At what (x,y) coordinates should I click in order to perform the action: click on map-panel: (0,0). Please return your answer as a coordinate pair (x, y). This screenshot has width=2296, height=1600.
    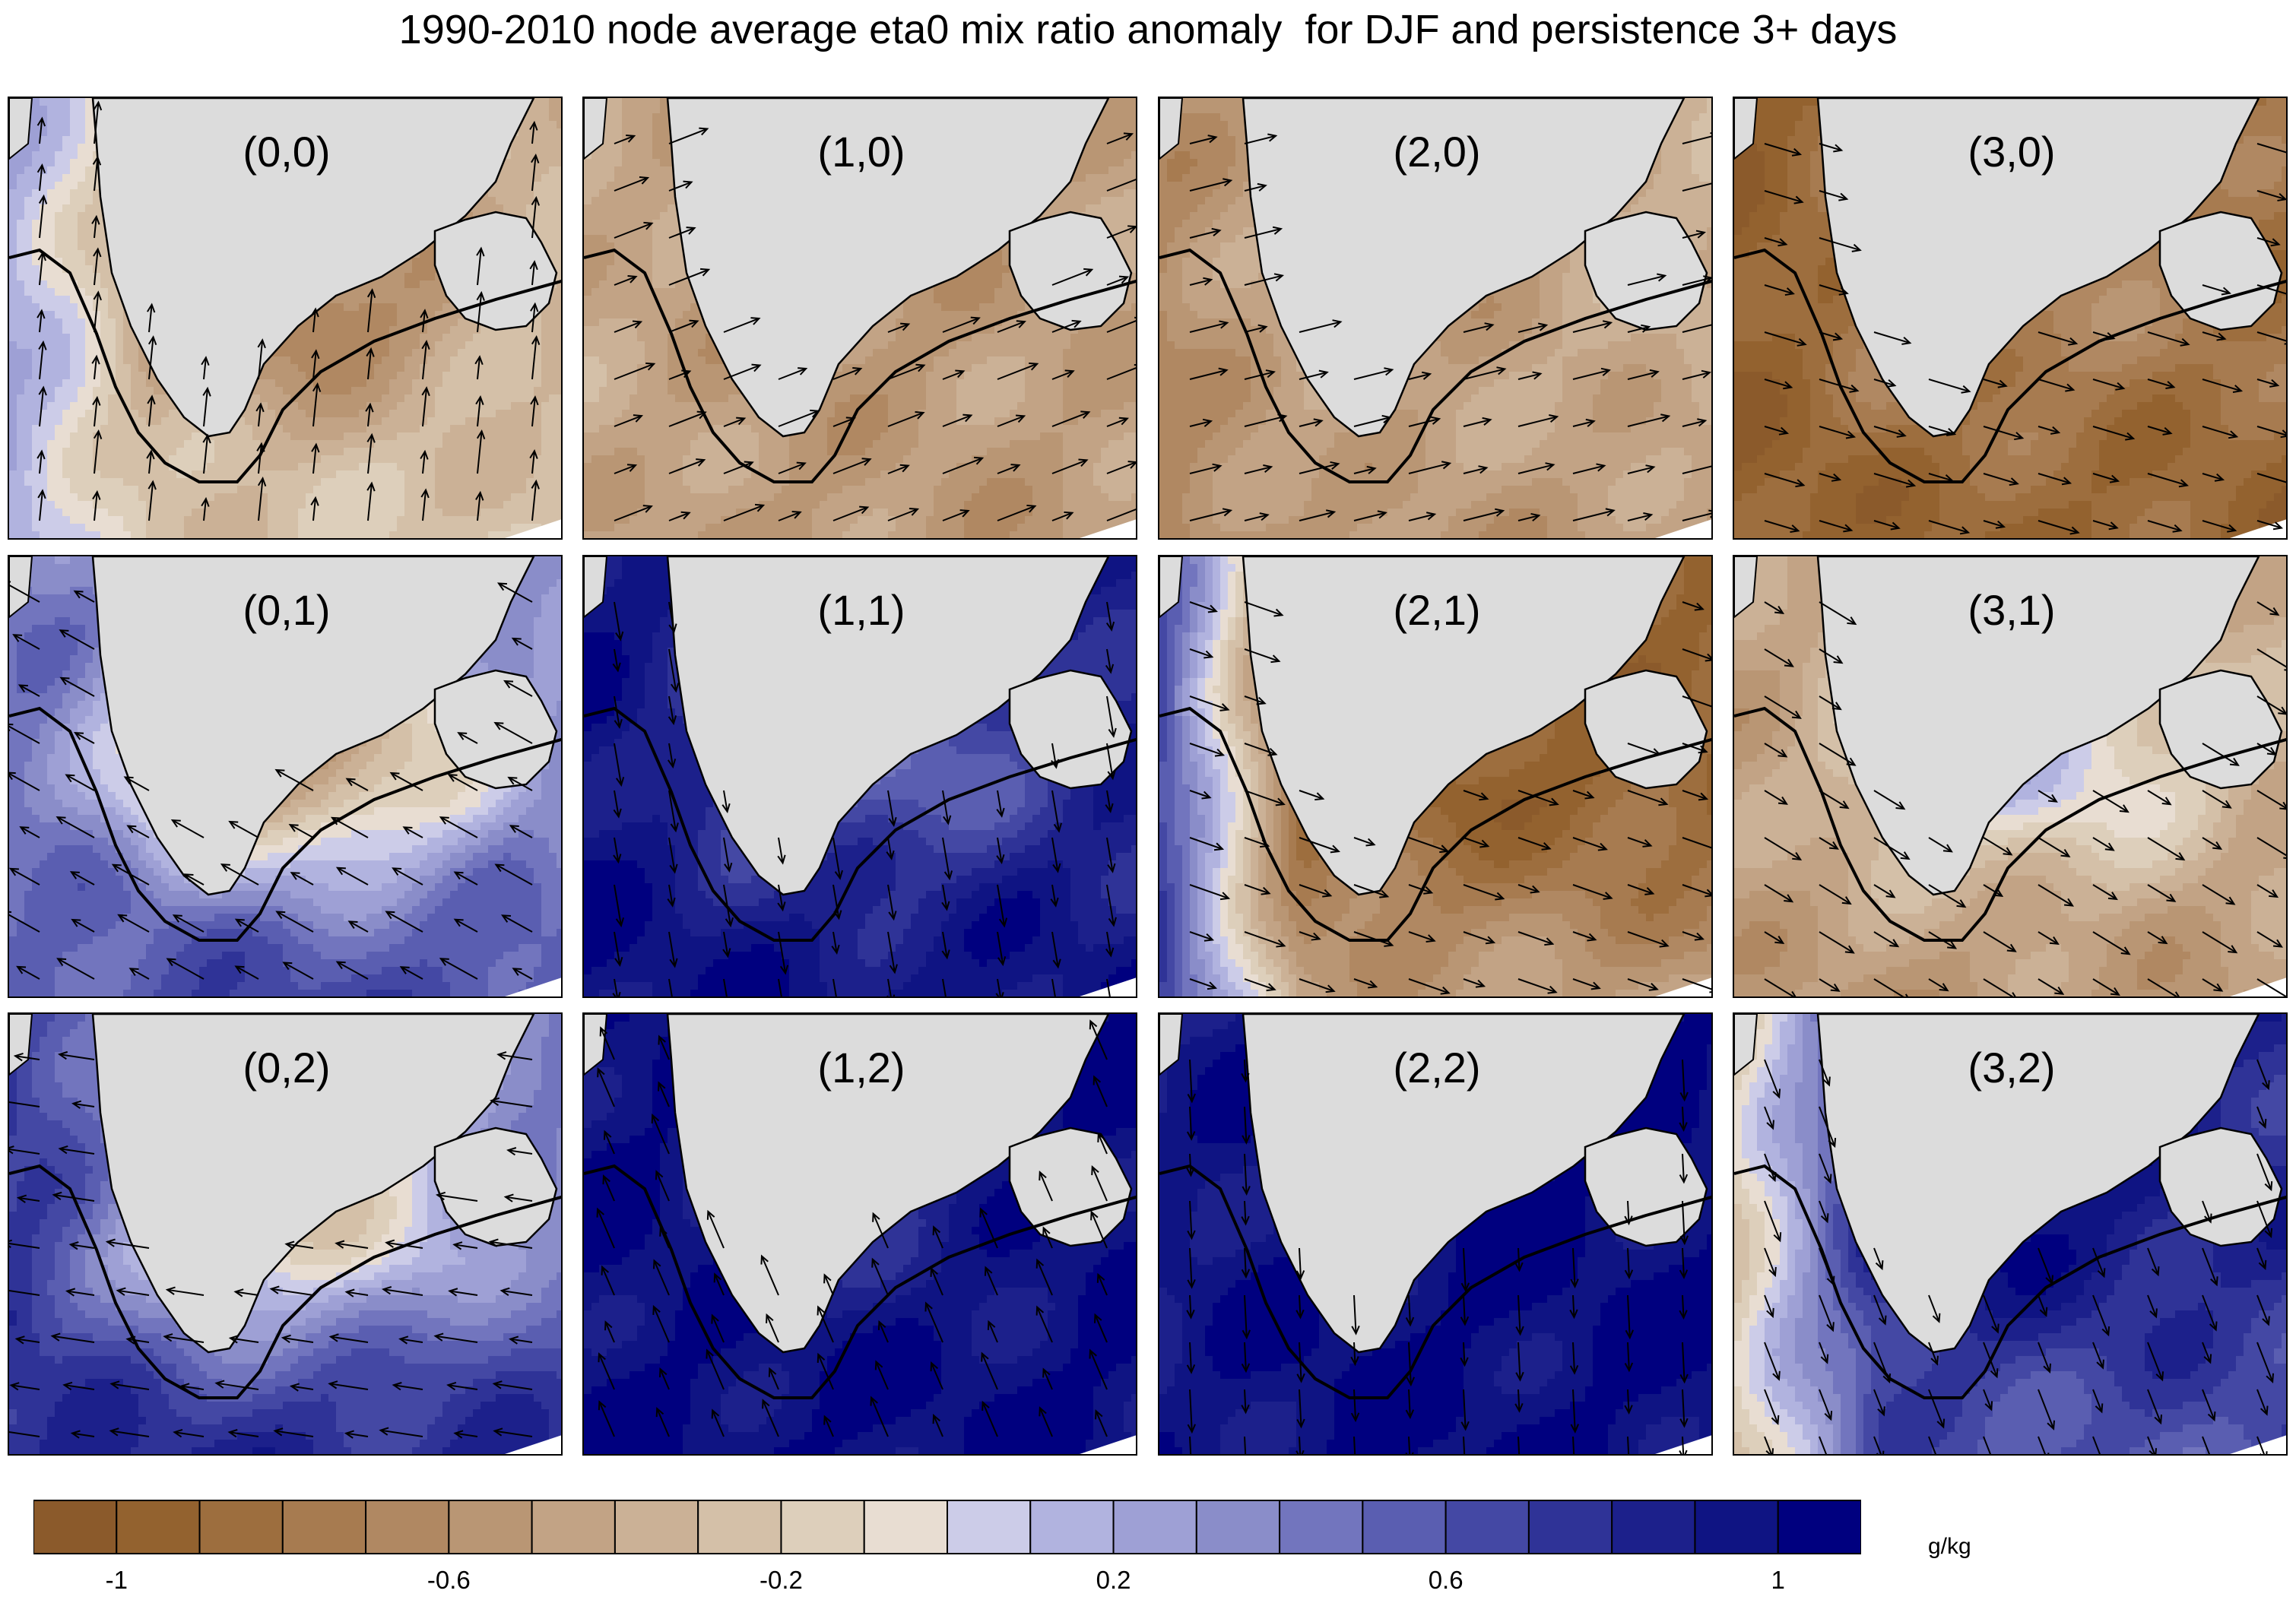
    Looking at the image, I should click on (285, 318).